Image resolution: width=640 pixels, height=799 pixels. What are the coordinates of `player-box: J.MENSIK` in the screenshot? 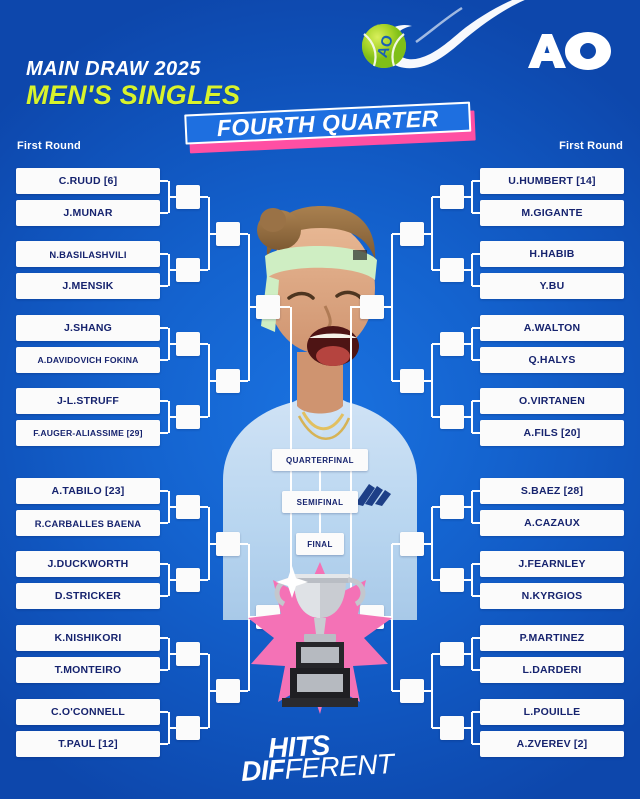 It's located at (88, 286).